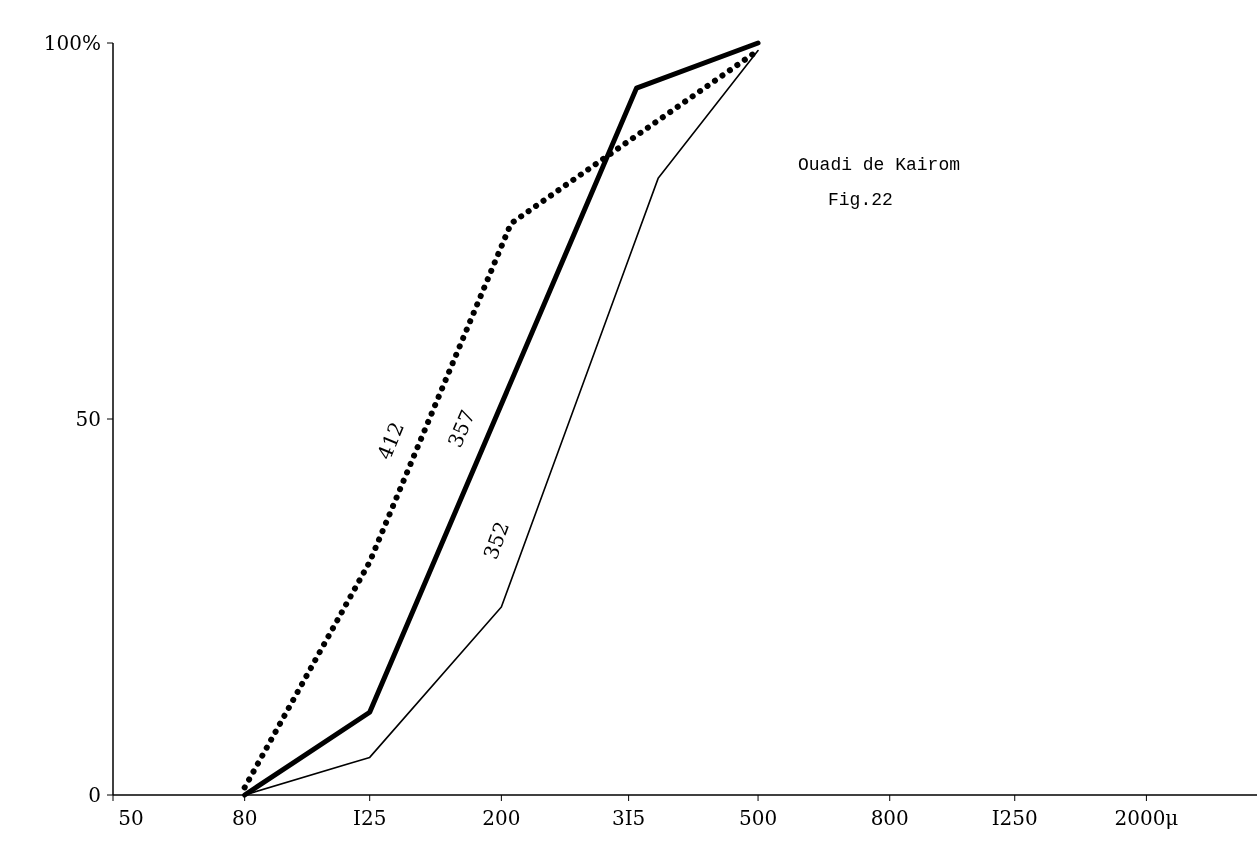  Describe the element at coordinates (72, 43) in the screenshot. I see `y-tick-label: 100%` at that location.